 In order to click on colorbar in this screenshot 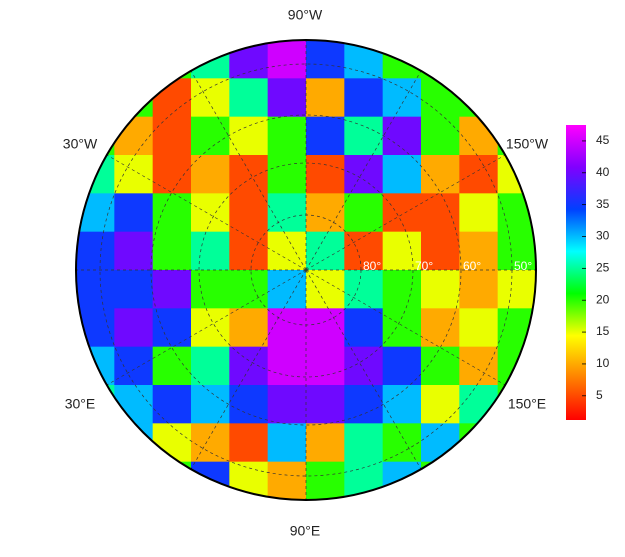, I will do `click(576, 272)`.